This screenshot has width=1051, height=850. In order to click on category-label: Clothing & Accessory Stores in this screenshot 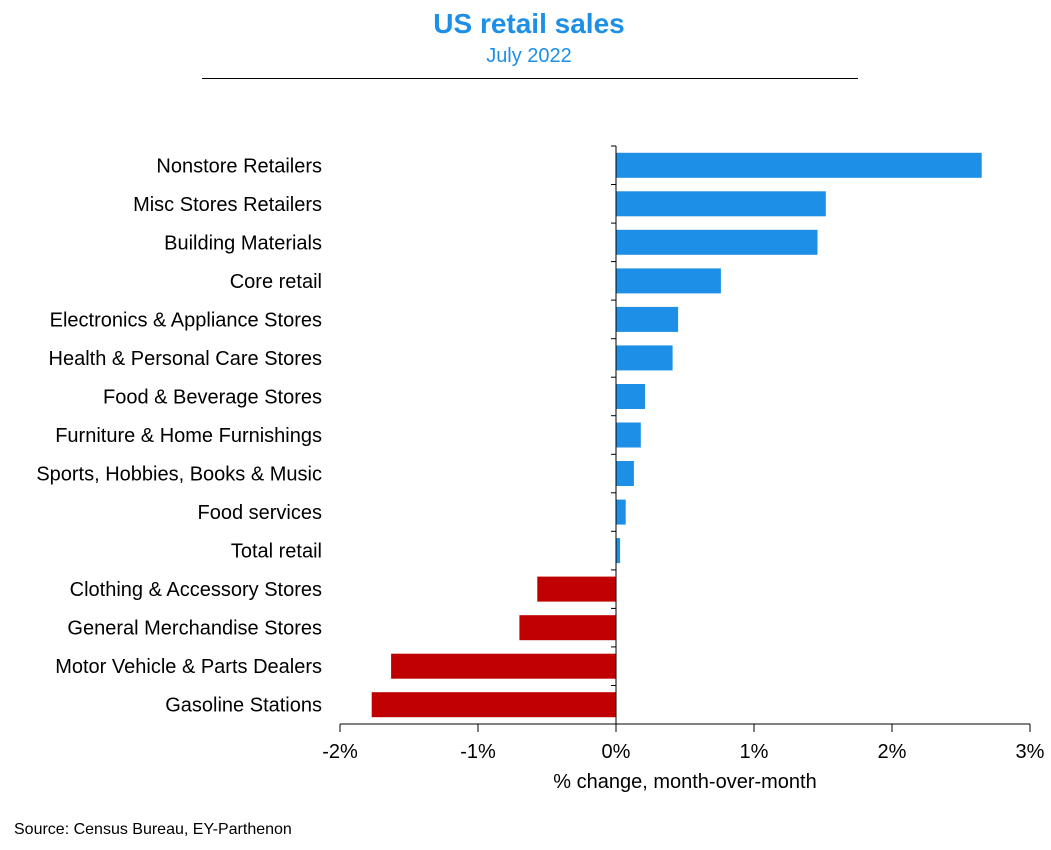, I will do `click(196, 590)`.